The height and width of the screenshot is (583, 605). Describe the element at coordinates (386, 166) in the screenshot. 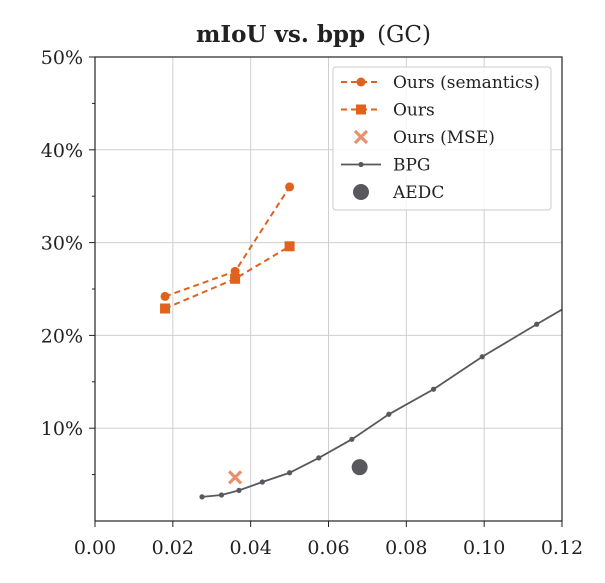

I see `legend-entry: BPG` at that location.